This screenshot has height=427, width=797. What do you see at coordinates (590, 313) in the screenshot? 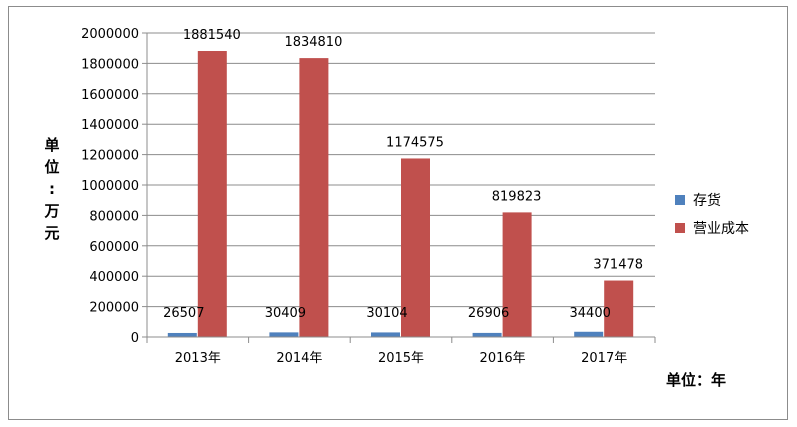
I see `data-label: 34400` at bounding box center [590, 313].